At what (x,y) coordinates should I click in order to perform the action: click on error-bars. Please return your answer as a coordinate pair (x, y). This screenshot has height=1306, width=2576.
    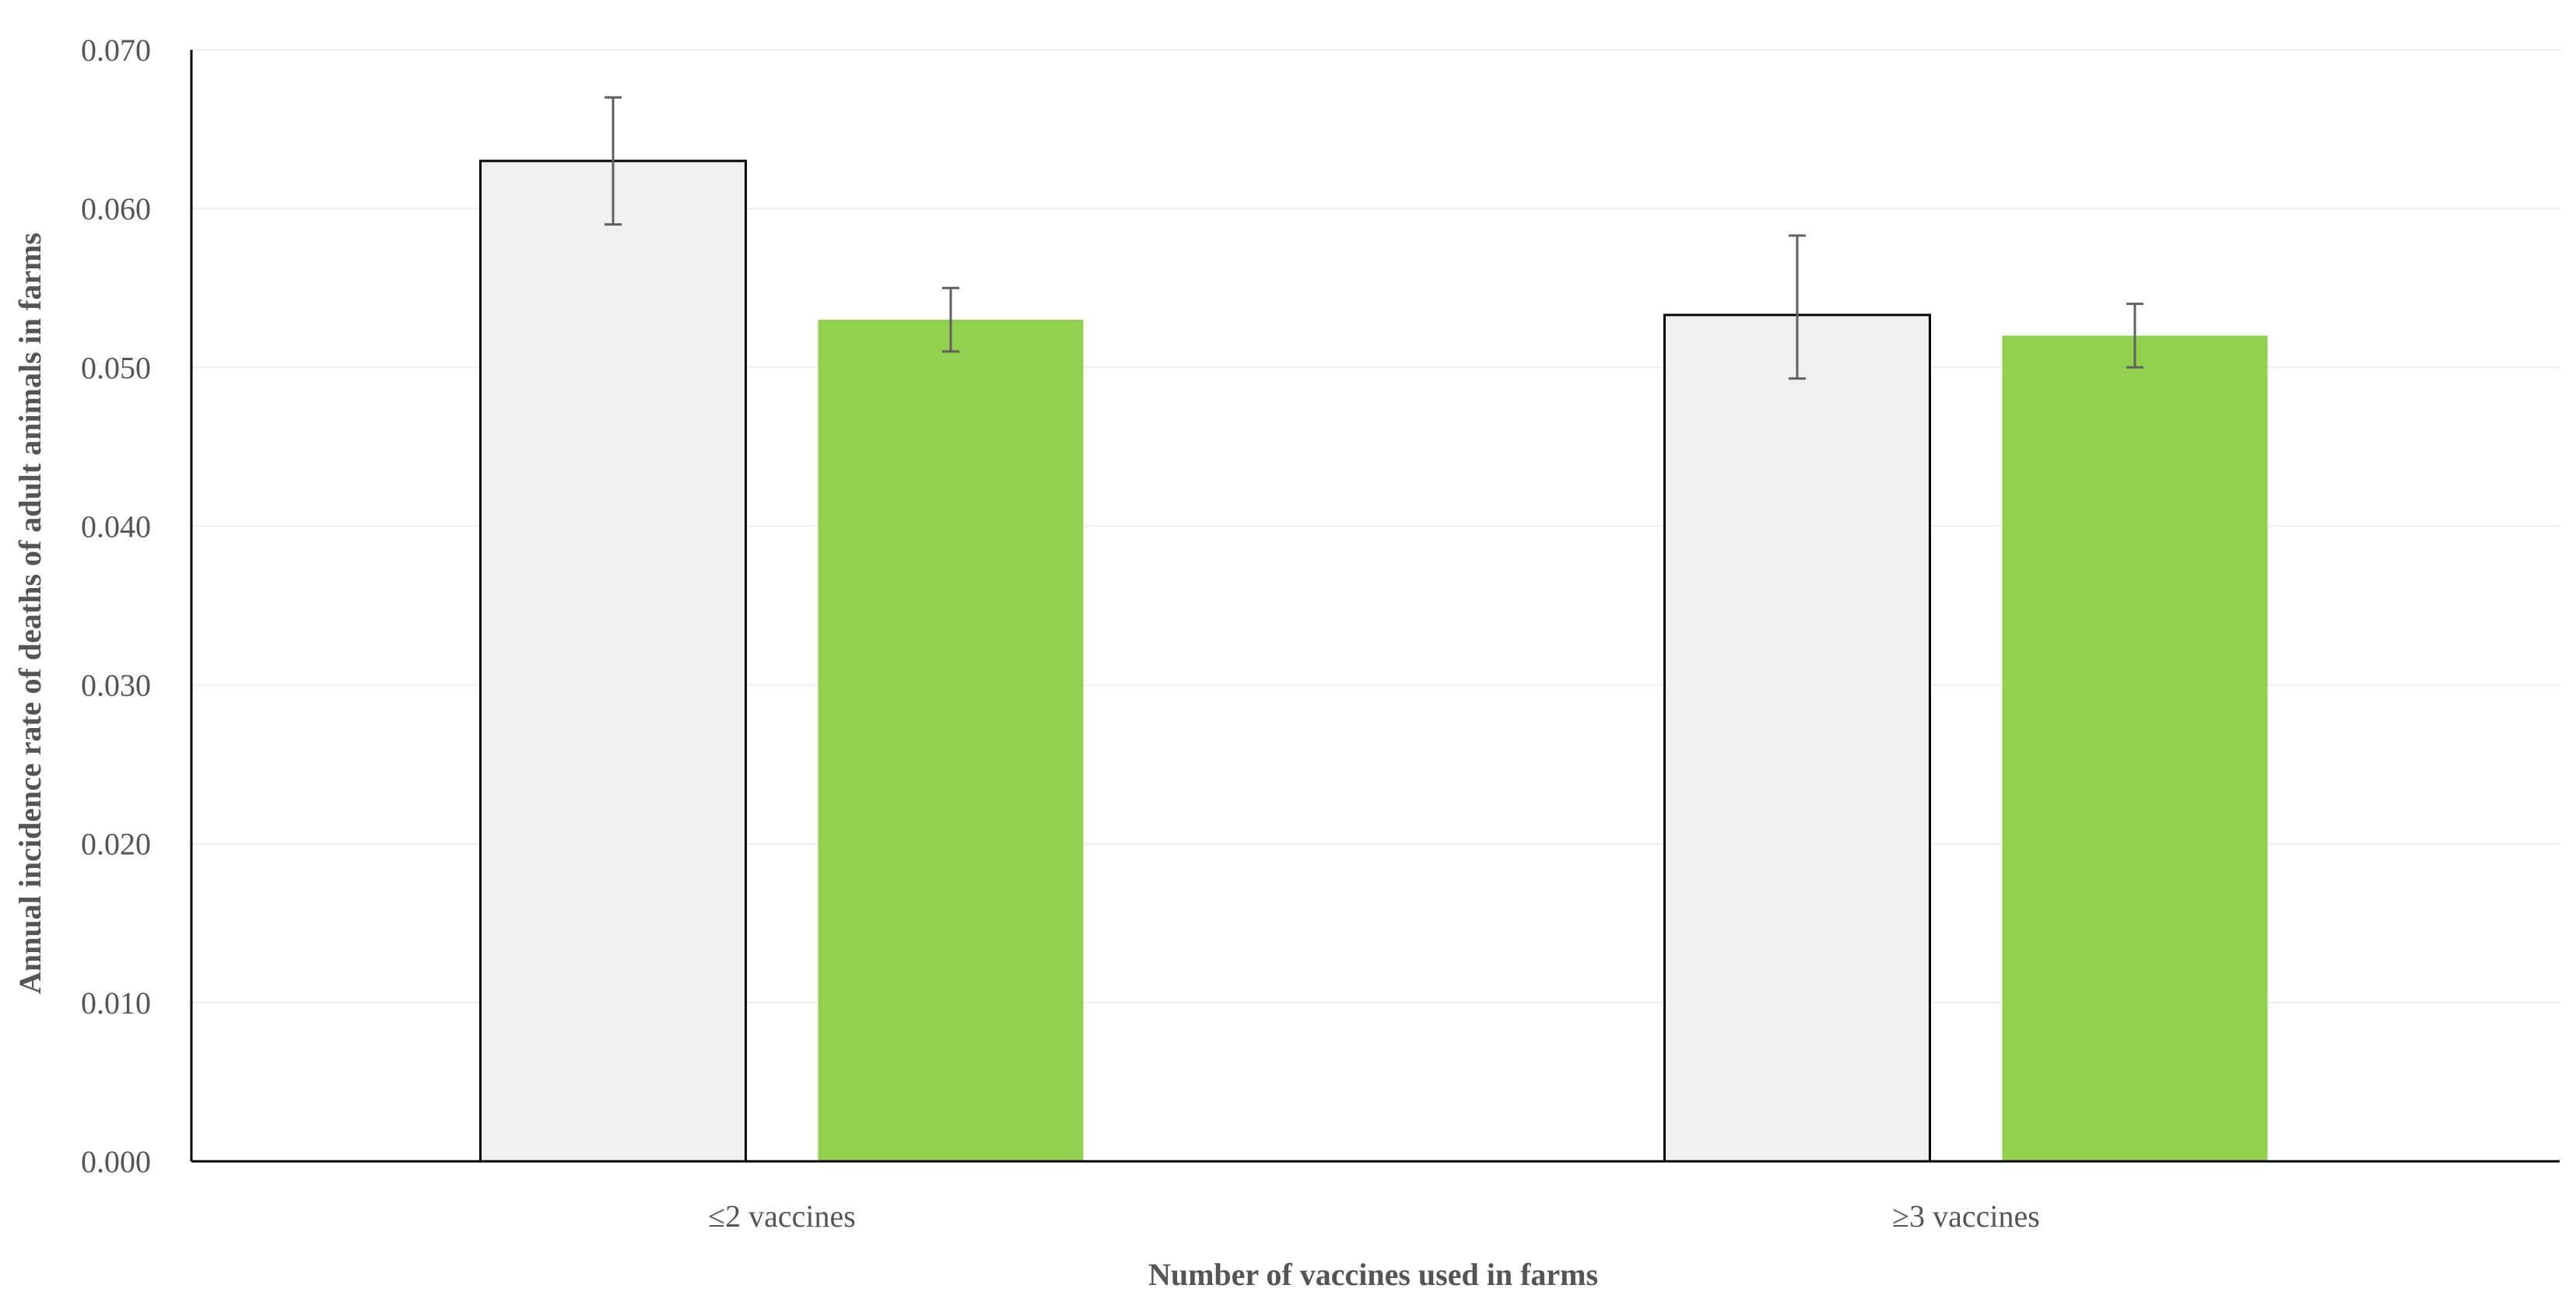
    Looking at the image, I should click on (1374, 238).